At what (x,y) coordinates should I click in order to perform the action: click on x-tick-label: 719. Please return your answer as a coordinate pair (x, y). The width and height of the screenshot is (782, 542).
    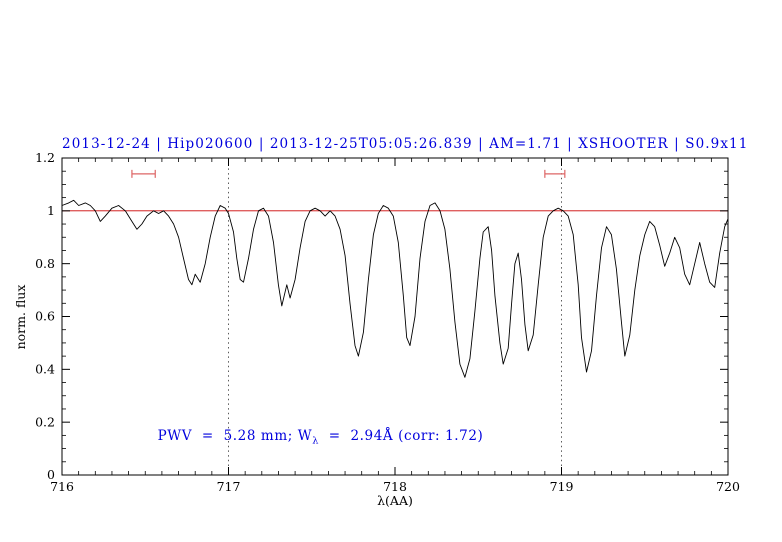
    Looking at the image, I should click on (562, 486).